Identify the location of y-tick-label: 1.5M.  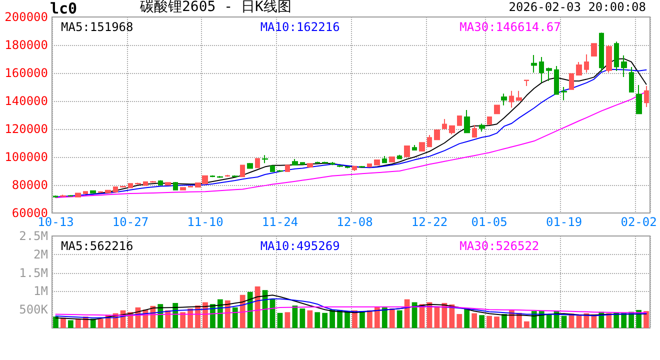
(33, 273).